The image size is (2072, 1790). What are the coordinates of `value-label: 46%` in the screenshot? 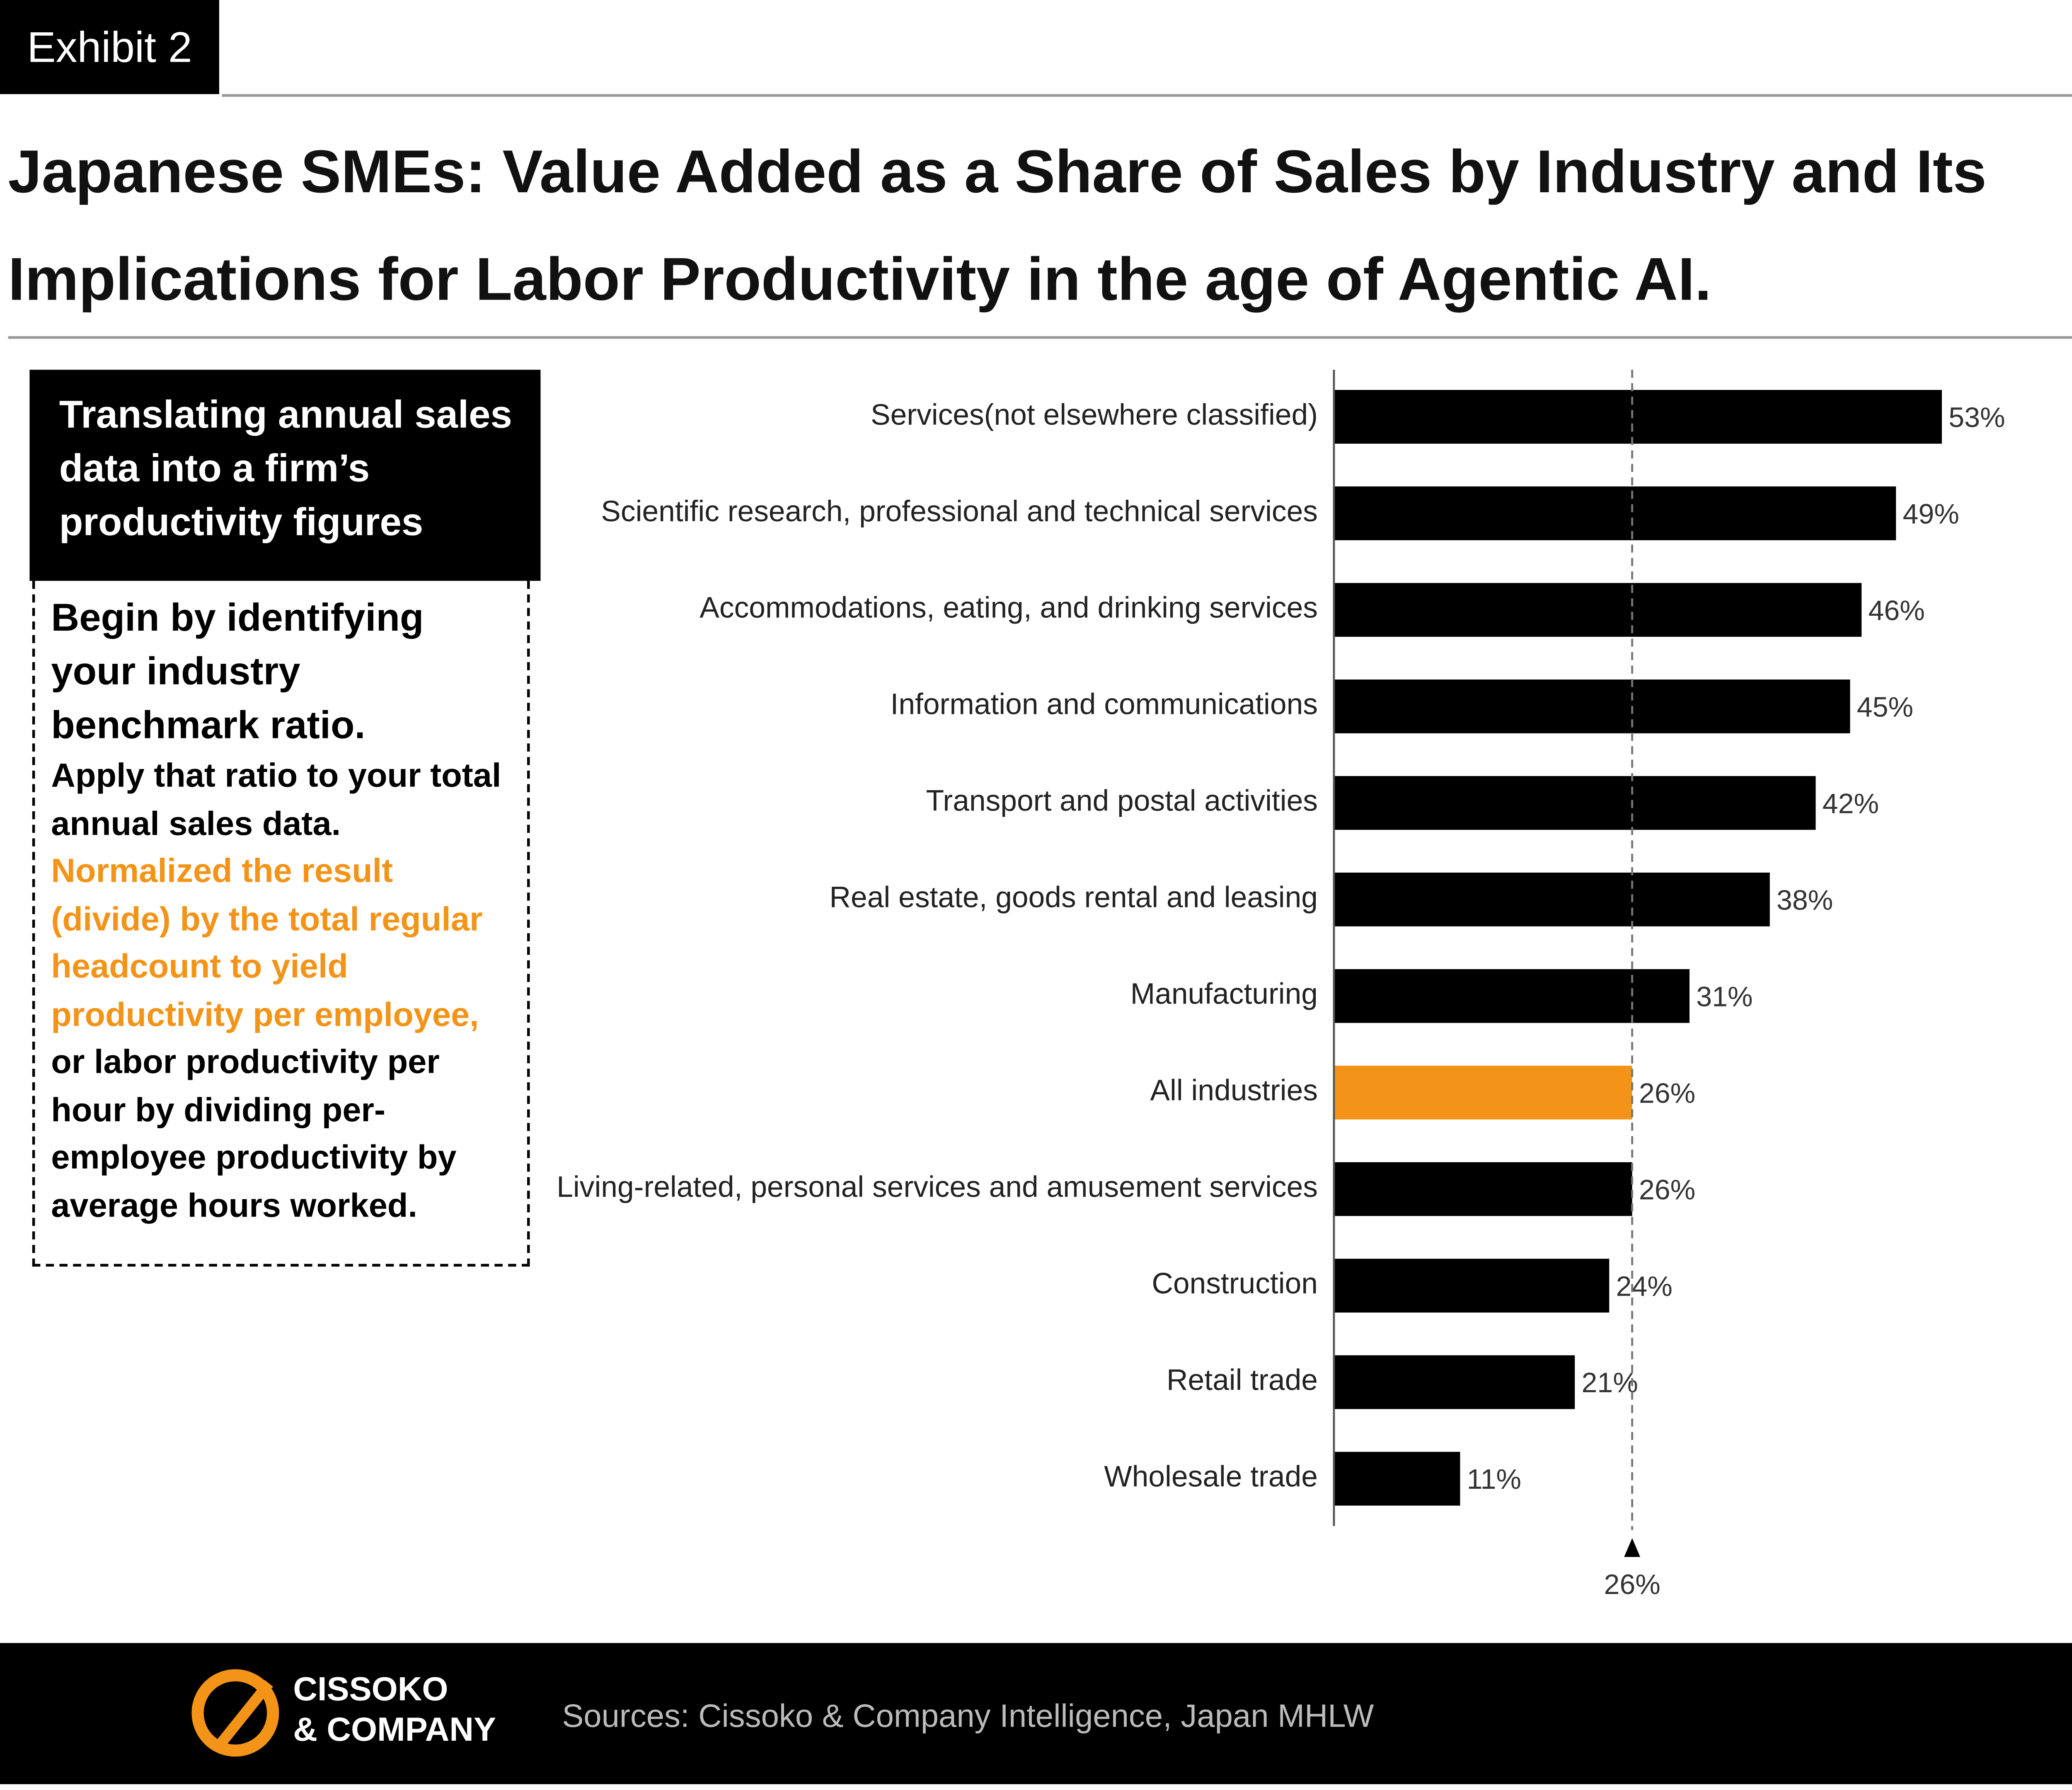 It's located at (1896, 611).